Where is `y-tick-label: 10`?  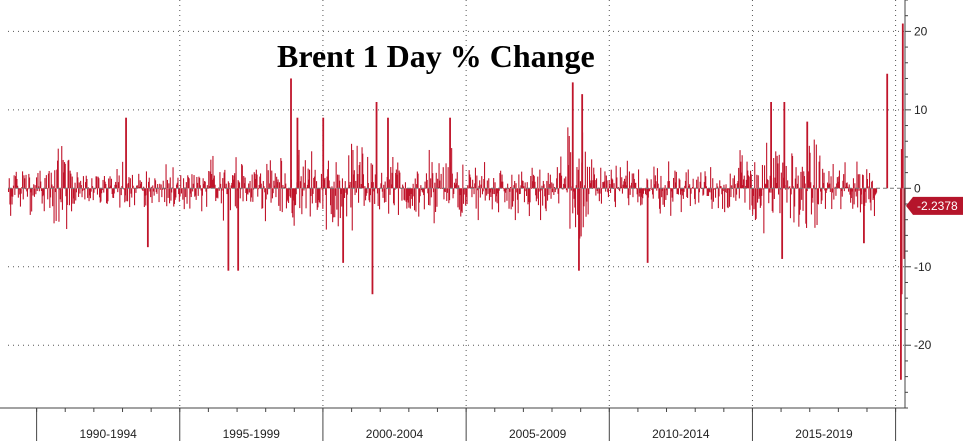
y-tick-label: 10 is located at coordinates (921, 110).